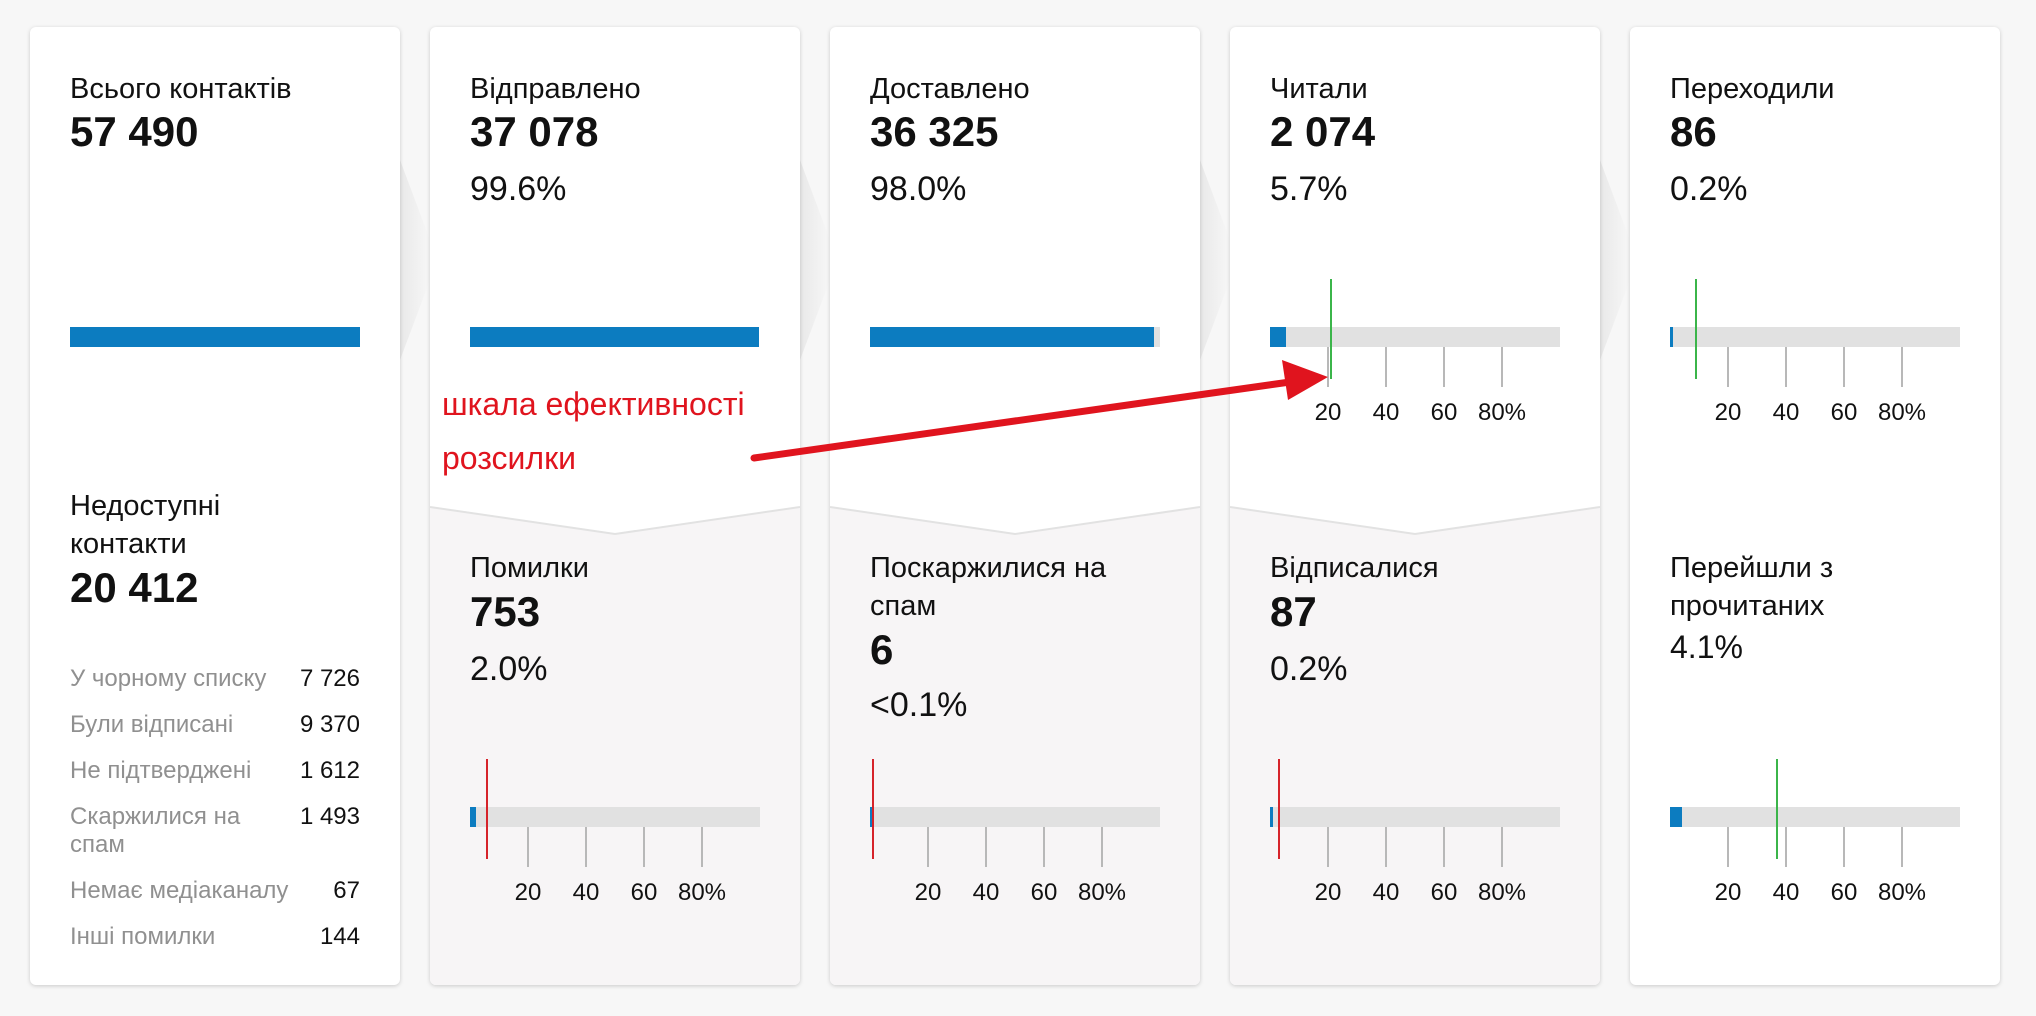 The width and height of the screenshot is (2036, 1016). What do you see at coordinates (179, 890) in the screenshot?
I see `row-name: Немає медіаканалу` at bounding box center [179, 890].